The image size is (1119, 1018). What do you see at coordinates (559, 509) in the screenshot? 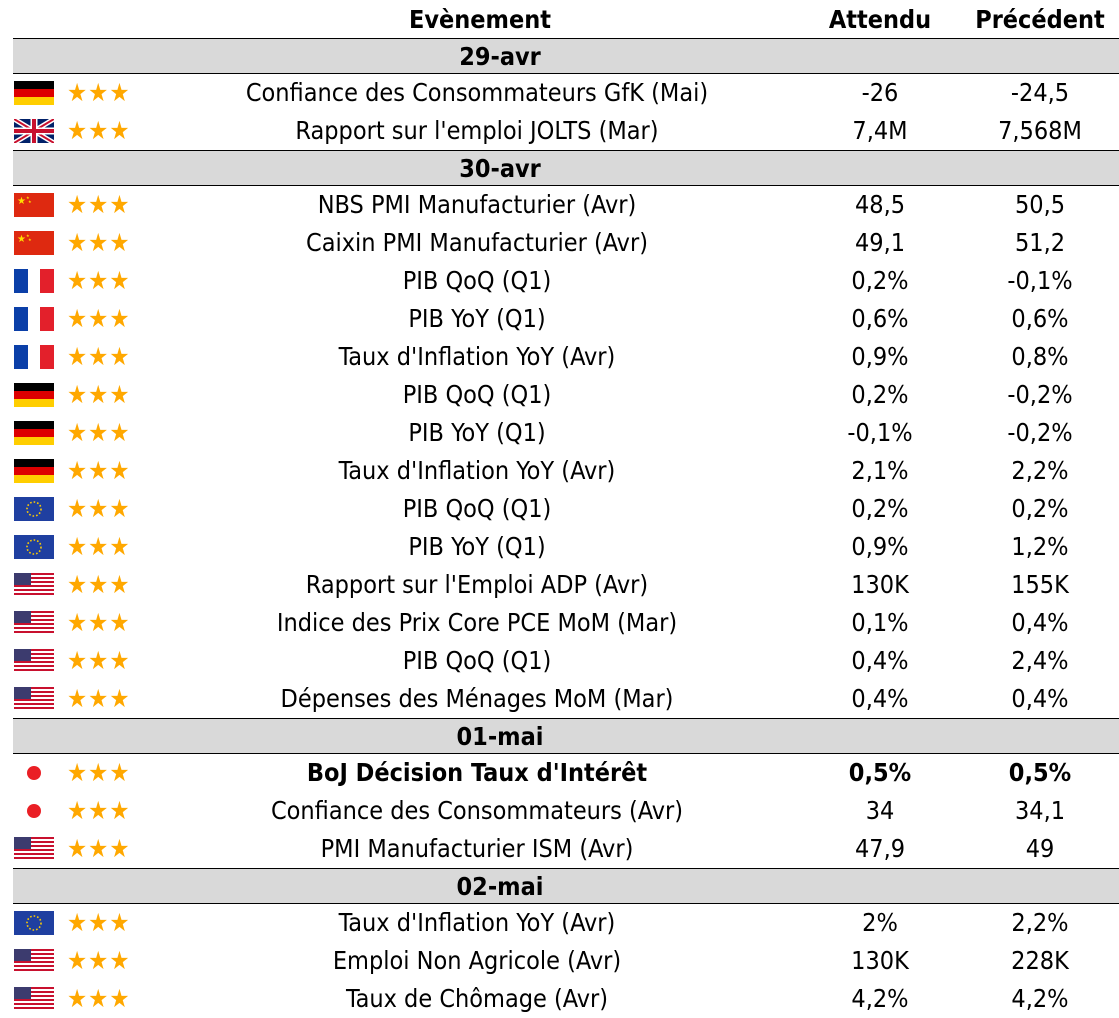
I see `table-row: ★★★ PIB QoQ (Q1) 0,2% 0,2%` at bounding box center [559, 509].